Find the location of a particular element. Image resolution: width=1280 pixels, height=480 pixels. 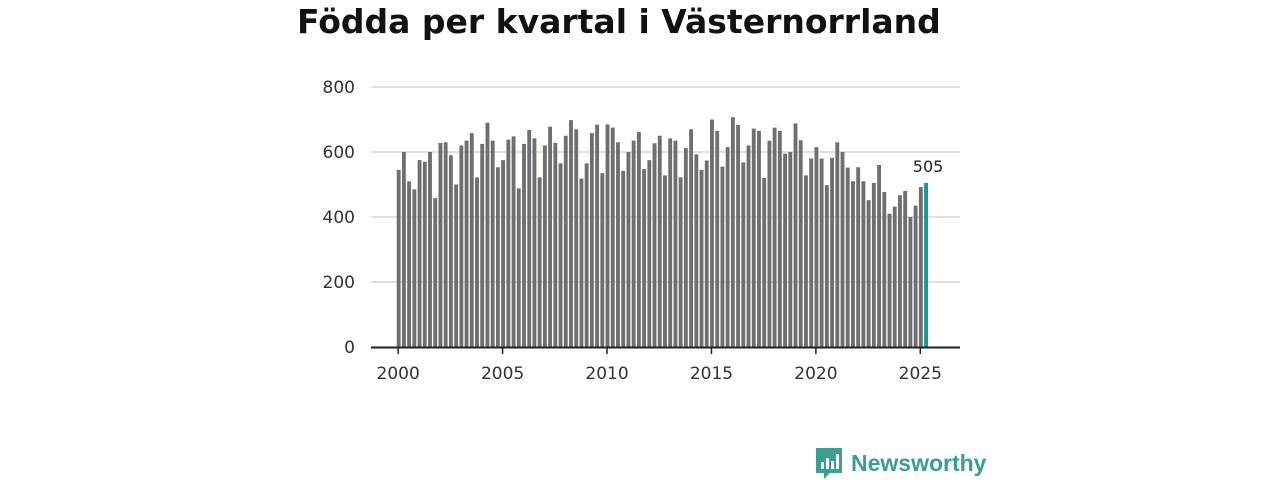

y-tick-label: 400 is located at coordinates (339, 218).